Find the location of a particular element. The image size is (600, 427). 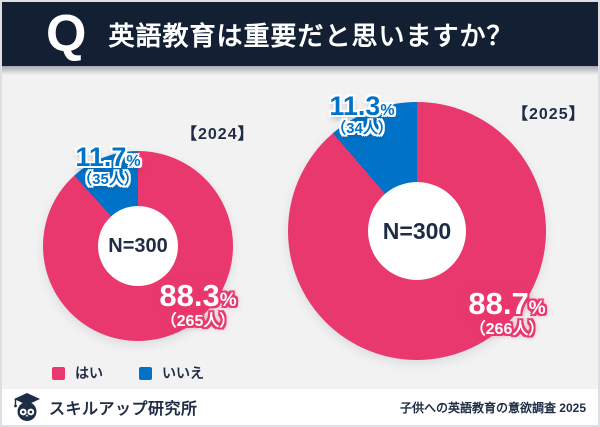

callout-no-2025: 11.3% （34人） is located at coordinates (362, 114).